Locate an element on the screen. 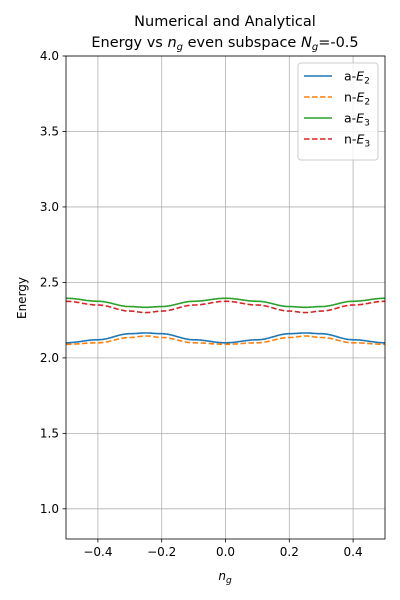  title-suffix: =-0.5 is located at coordinates (338, 43).